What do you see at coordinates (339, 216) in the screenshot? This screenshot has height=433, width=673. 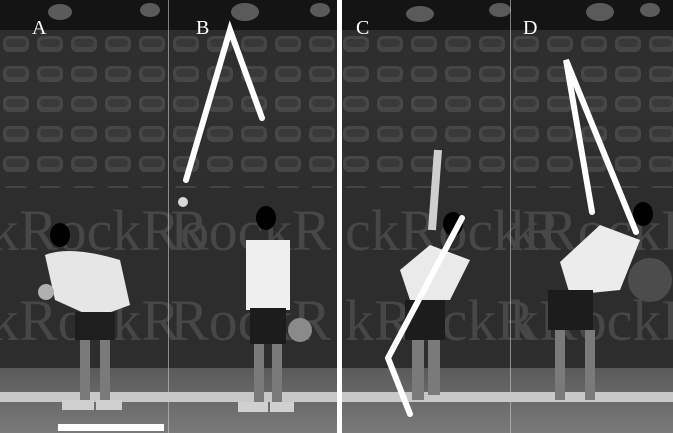 I see `panel-separator` at bounding box center [339, 216].